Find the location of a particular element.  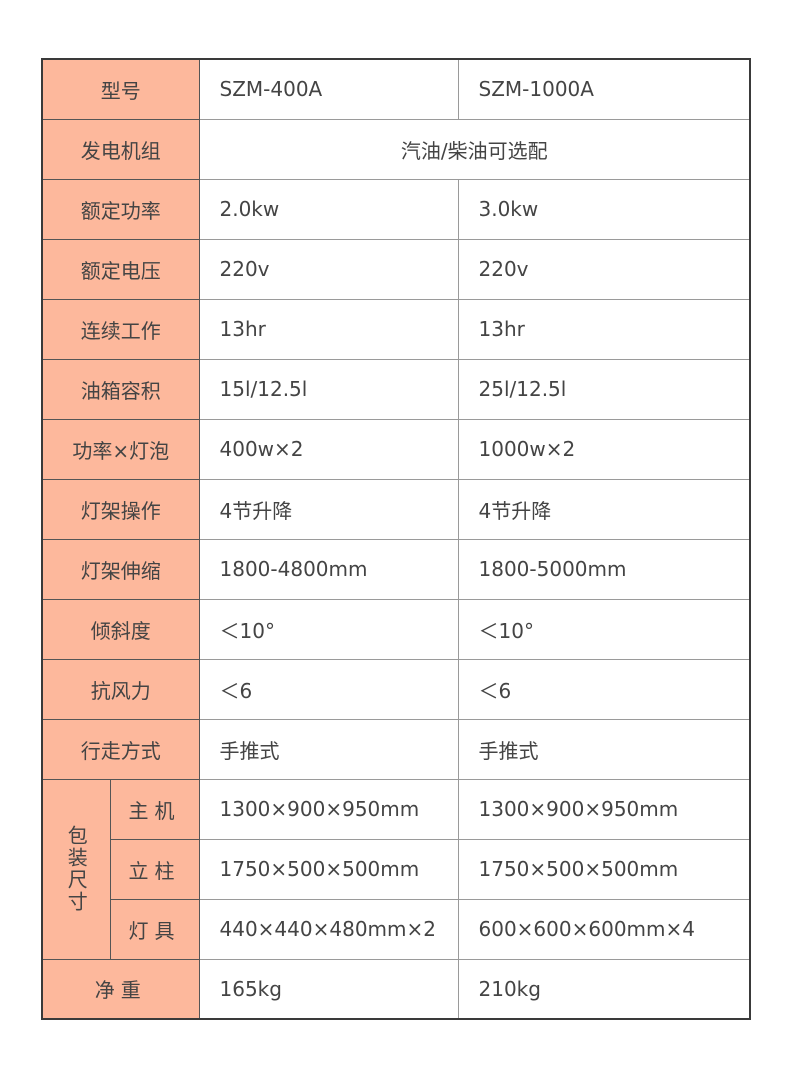

package-item-a: 1750×500×500mm is located at coordinates (328, 869).